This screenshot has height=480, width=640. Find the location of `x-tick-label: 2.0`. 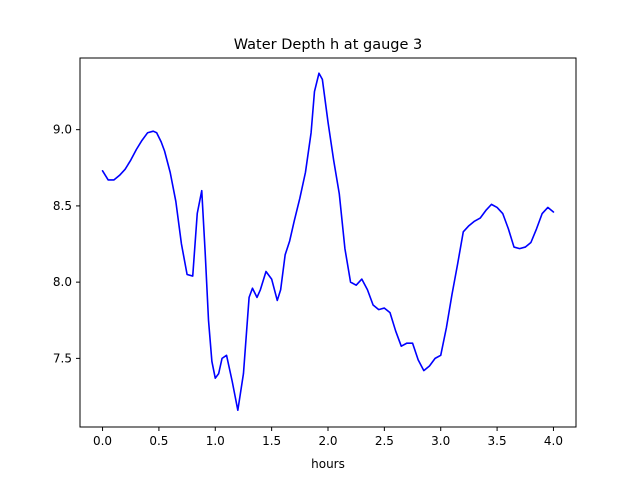

x-tick-label: 2.0 is located at coordinates (327, 441).